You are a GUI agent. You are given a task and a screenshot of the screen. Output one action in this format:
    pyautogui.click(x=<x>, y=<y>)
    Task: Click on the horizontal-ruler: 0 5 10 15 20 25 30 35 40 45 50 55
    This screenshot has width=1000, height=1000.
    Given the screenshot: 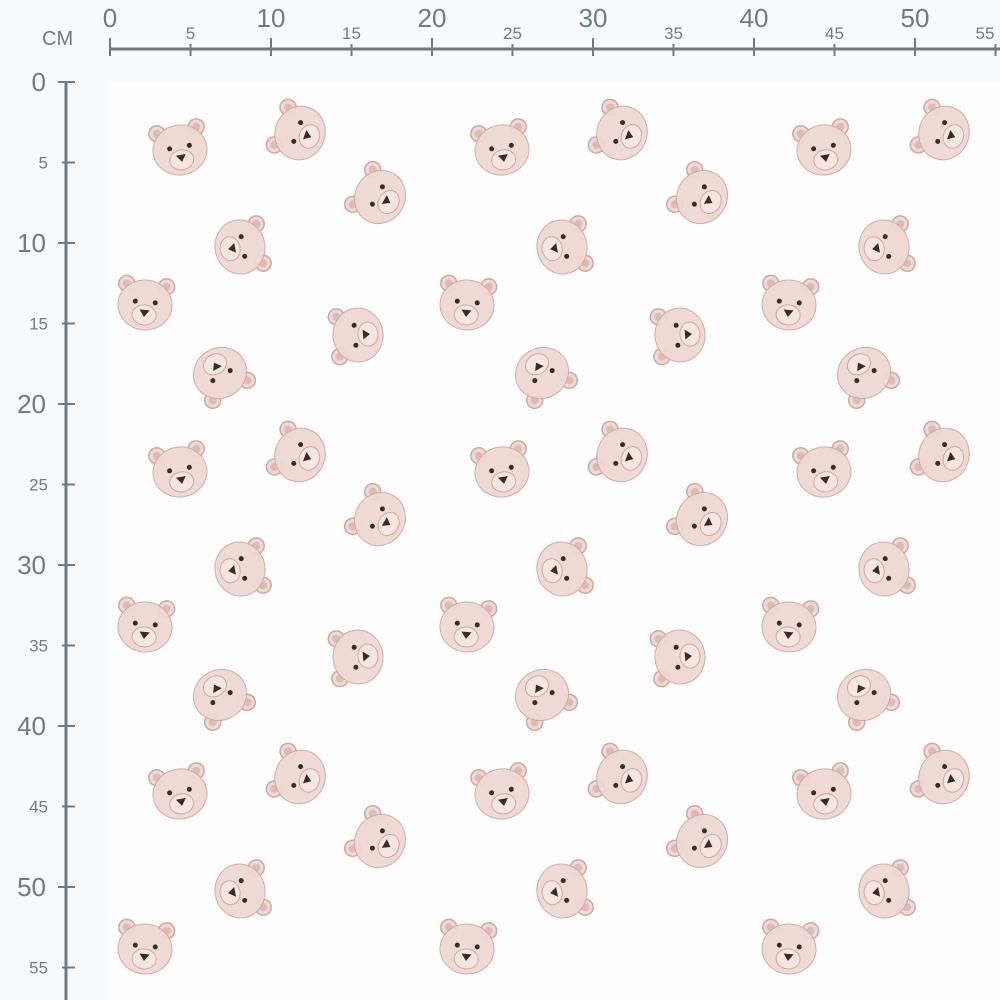 What is the action you would take?
    pyautogui.click(x=551, y=29)
    